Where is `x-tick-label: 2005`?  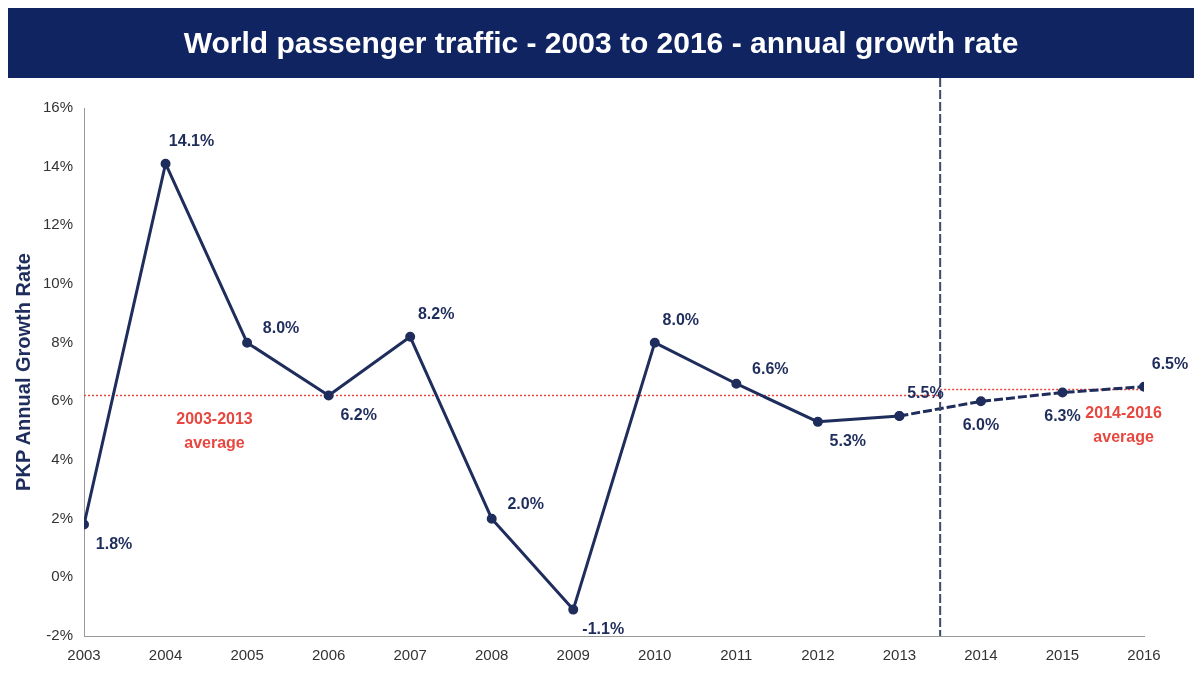
x-tick-label: 2005 is located at coordinates (247, 655).